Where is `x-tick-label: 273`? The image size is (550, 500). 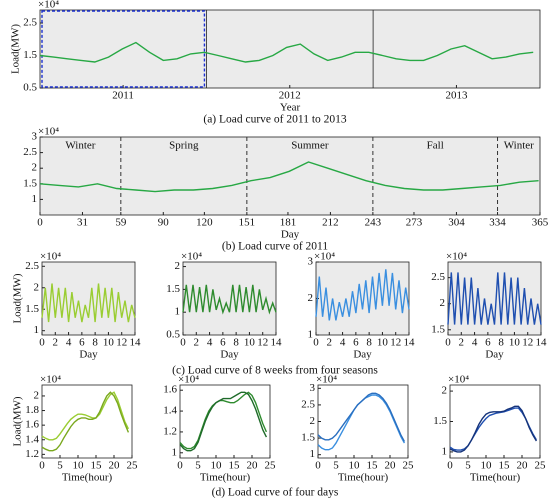 x-tick-label: 273 is located at coordinates (414, 223).